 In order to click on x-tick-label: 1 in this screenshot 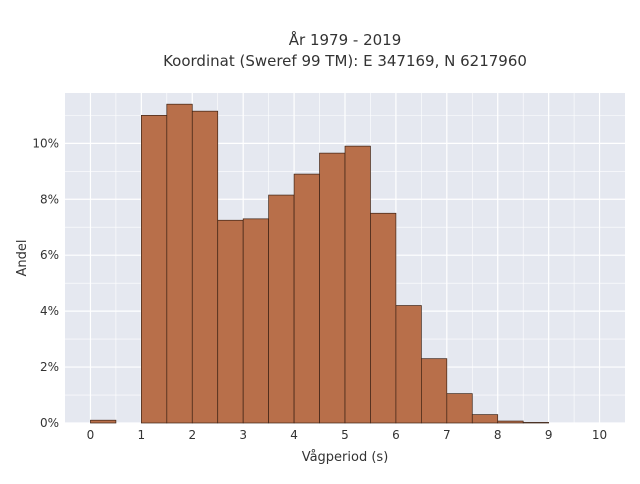, I will do `click(142, 435)`.